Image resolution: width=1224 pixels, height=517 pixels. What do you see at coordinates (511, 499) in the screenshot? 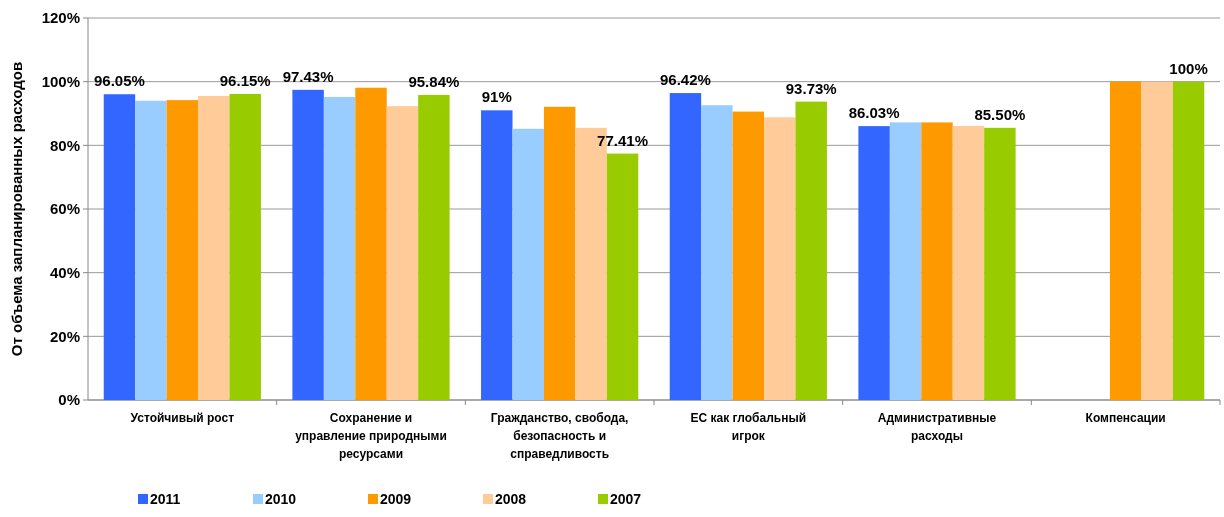
I see `legend-label: 2008` at bounding box center [511, 499].